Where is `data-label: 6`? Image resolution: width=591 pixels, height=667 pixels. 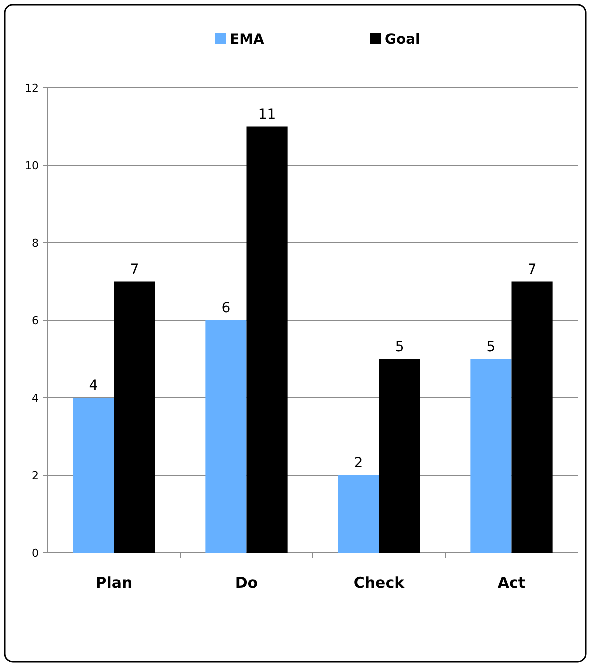
data-label: 6 is located at coordinates (226, 308).